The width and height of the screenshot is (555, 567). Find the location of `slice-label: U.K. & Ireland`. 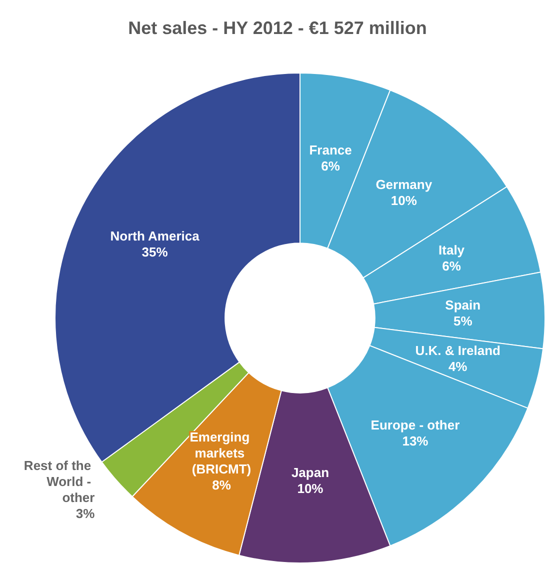

slice-label: U.K. & Ireland is located at coordinates (458, 350).